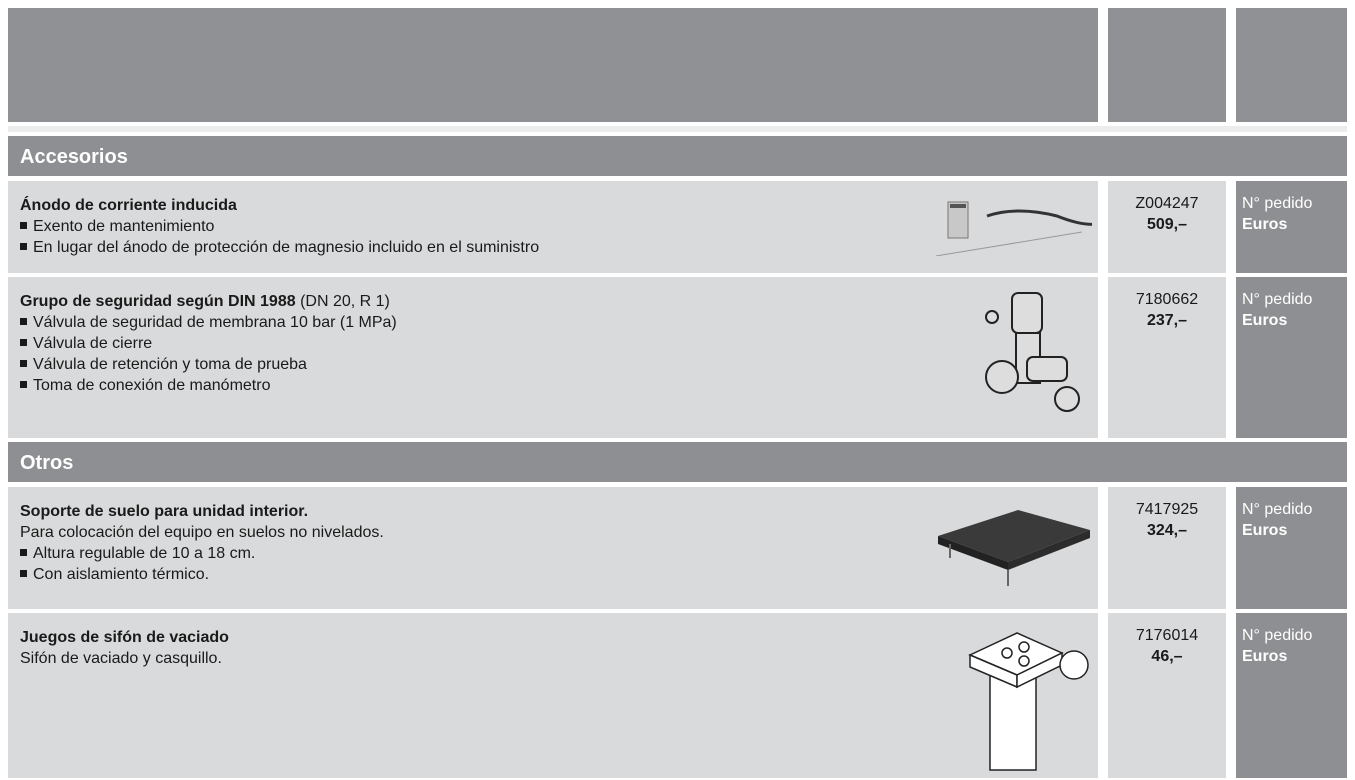 The image size is (1355, 780). I want to click on section-header: Accesorios, so click(677, 156).